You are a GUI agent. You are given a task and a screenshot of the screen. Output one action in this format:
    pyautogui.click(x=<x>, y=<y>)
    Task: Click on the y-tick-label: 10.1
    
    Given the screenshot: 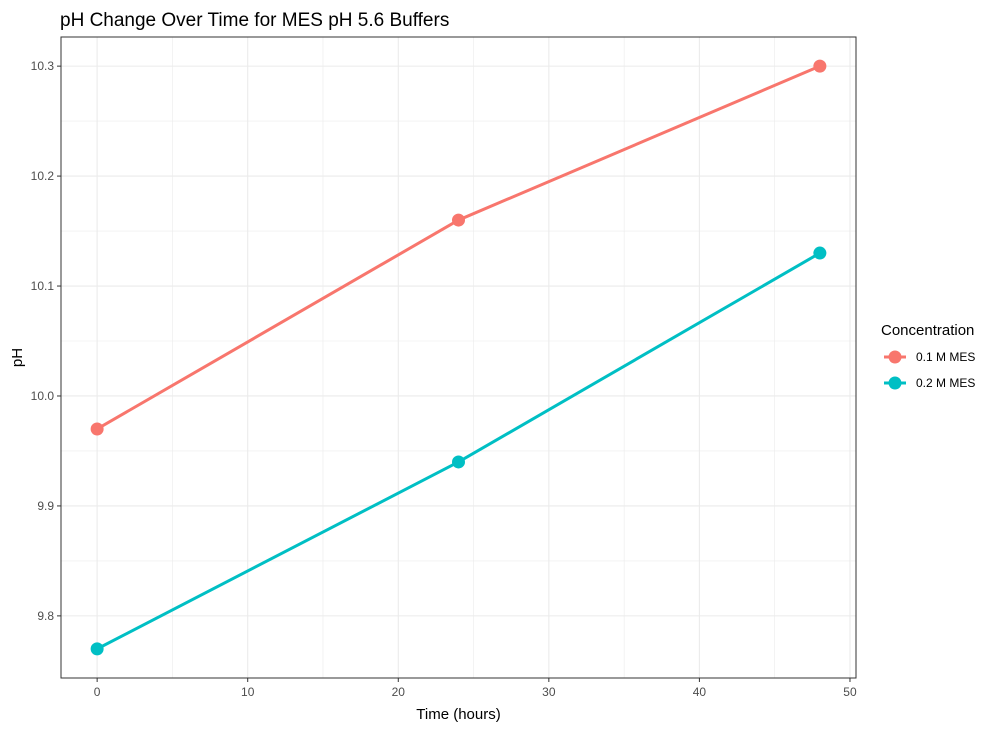 What is the action you would take?
    pyautogui.click(x=43, y=286)
    